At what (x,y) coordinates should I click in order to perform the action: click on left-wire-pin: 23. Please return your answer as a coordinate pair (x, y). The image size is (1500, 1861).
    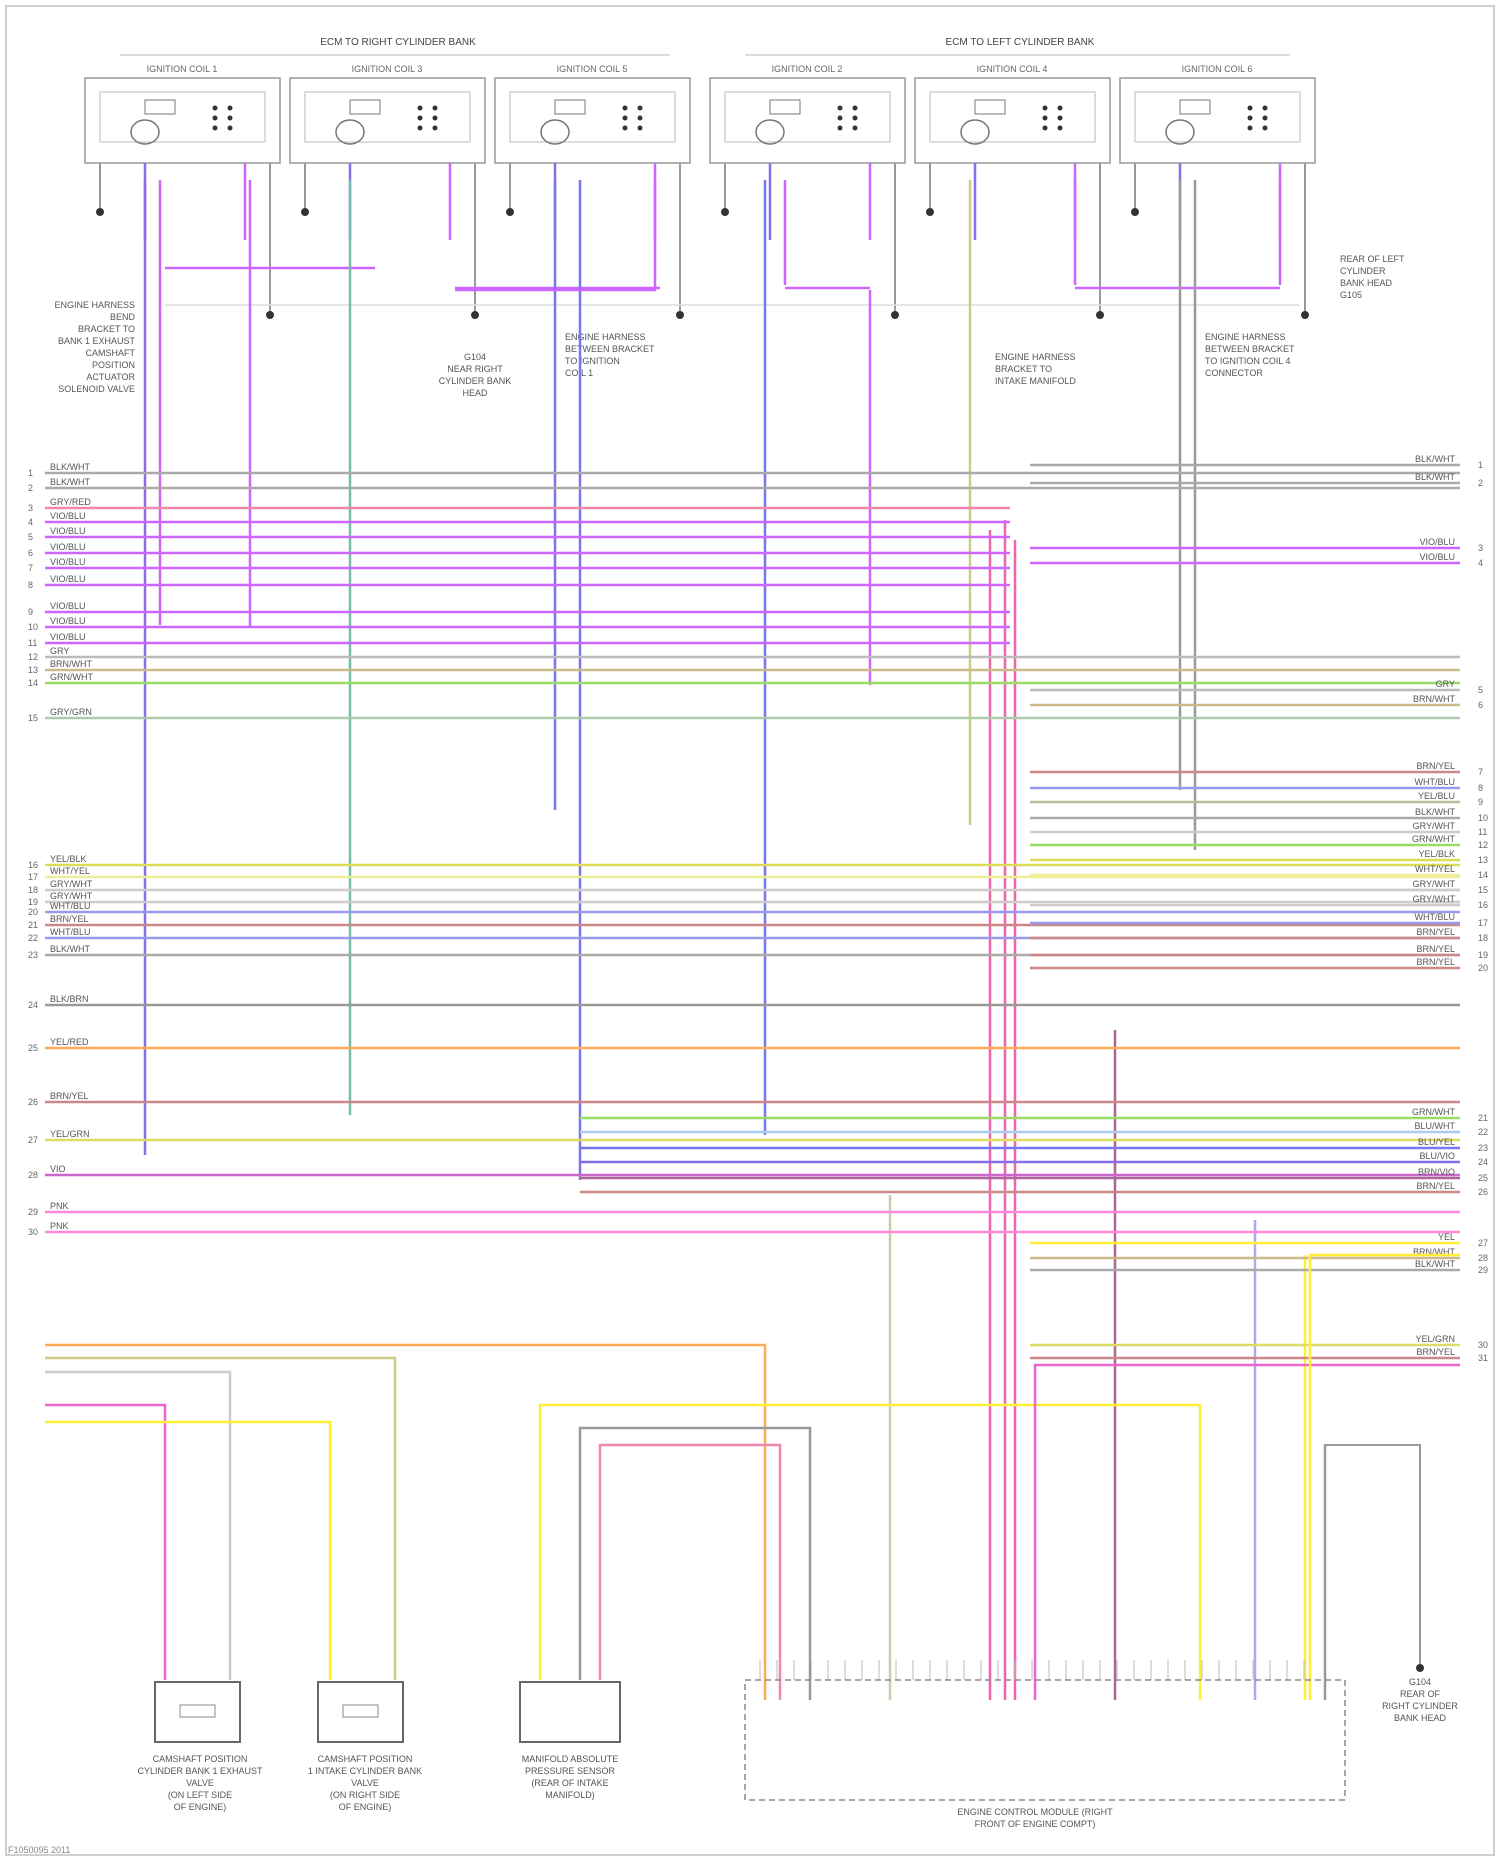
    Looking at the image, I should click on (33, 955).